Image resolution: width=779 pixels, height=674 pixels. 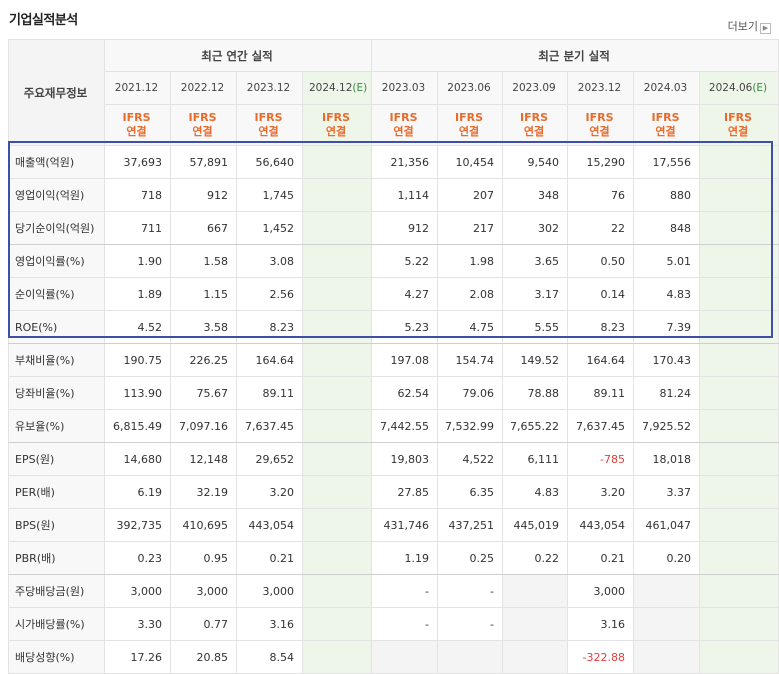 What do you see at coordinates (393, 657) in the screenshot?
I see `table-row: 배당성향(%) 17.26 20.85 8.54 -322.88` at bounding box center [393, 657].